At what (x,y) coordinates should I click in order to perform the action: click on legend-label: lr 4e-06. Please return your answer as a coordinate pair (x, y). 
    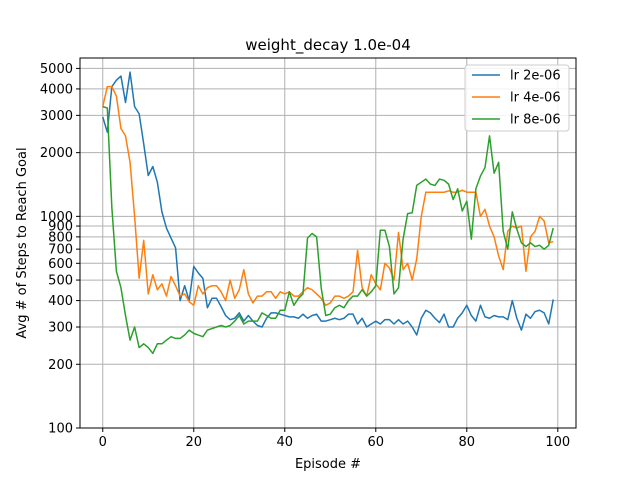
    Looking at the image, I should click on (535, 98).